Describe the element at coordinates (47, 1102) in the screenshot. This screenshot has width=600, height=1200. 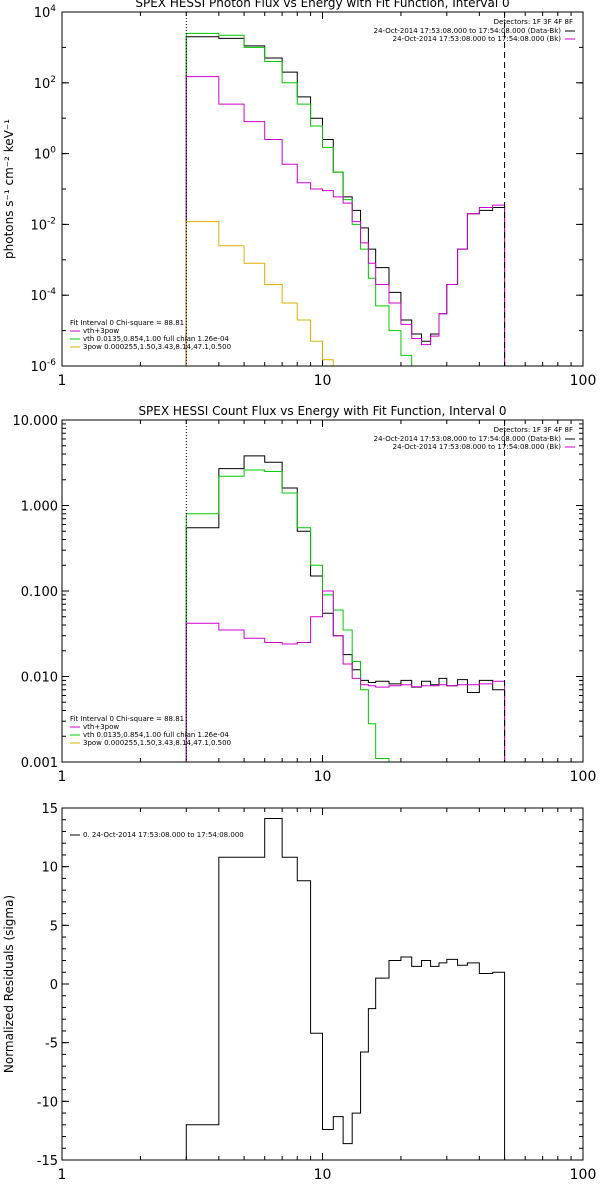
I see `y-tick-label: -10` at that location.